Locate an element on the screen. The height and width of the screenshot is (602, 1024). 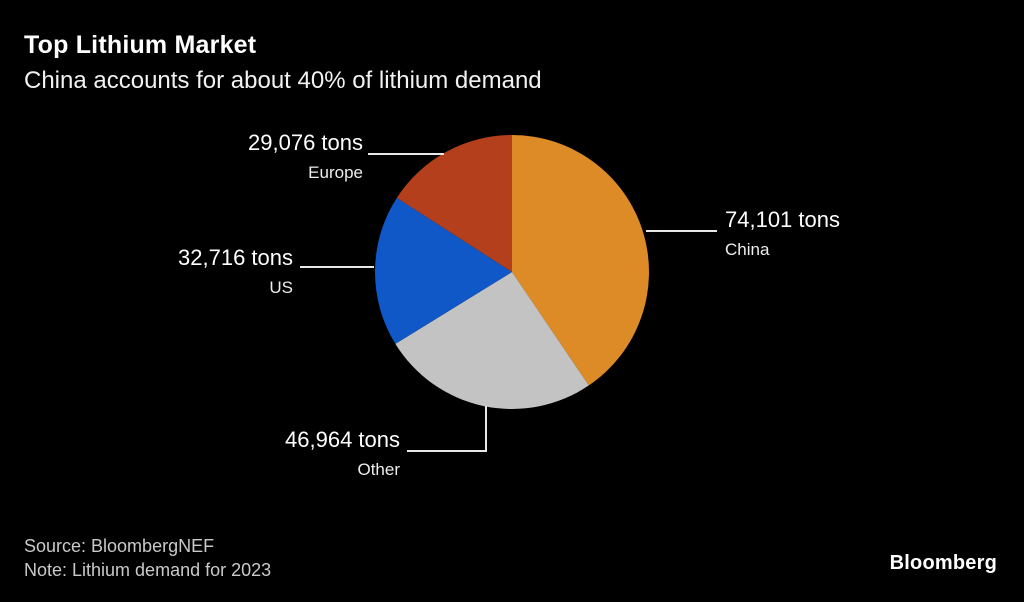
pie-slice-europe is located at coordinates (454, 203).